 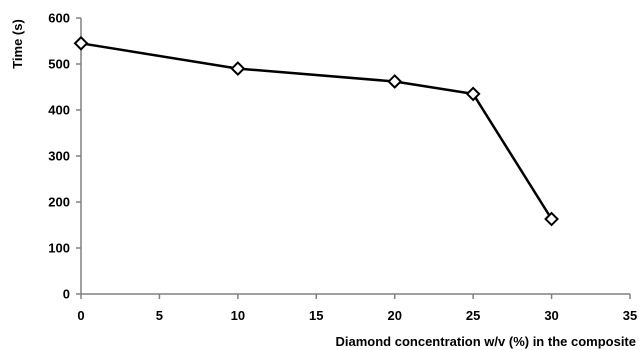 What do you see at coordinates (159, 315) in the screenshot?
I see `x-tick-label: 5` at bounding box center [159, 315].